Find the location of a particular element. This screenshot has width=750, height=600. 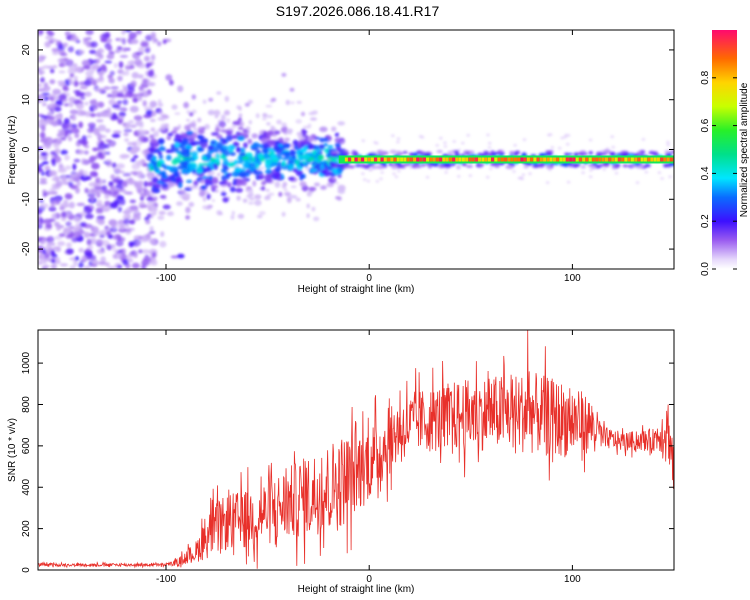

spectrogram-xtick-label: 100 is located at coordinates (572, 278).